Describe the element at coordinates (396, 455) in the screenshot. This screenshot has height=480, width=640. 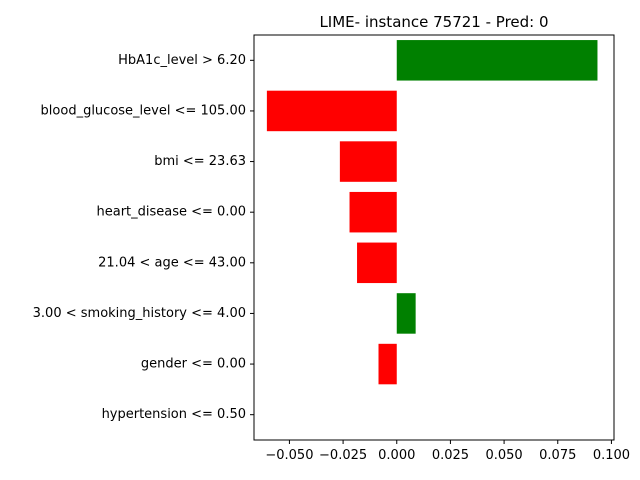
I see `x-tick-label: 0.000` at that location.